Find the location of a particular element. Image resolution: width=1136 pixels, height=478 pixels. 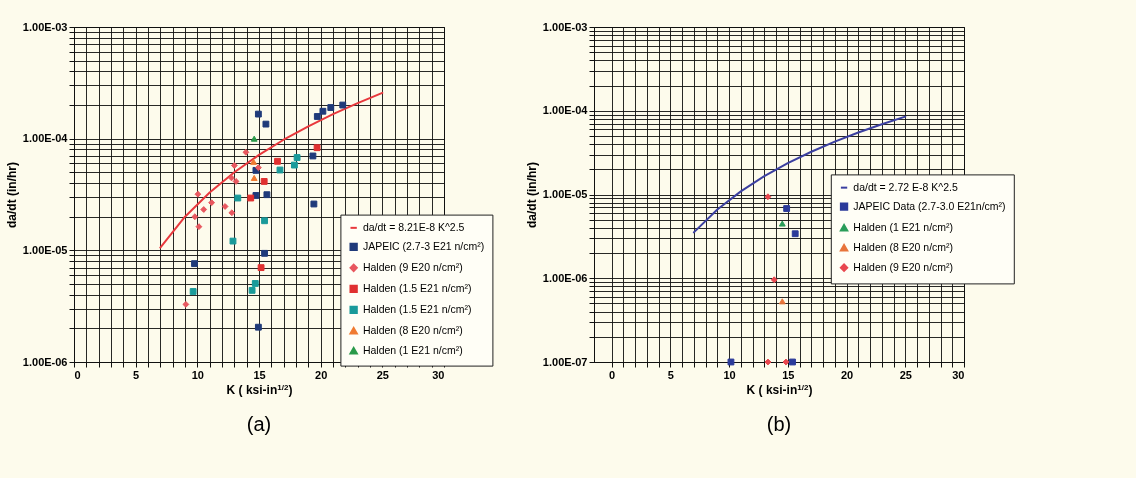

legend-label: da/dt = 2.72 E-8 K^2.5 is located at coordinates (905, 186).